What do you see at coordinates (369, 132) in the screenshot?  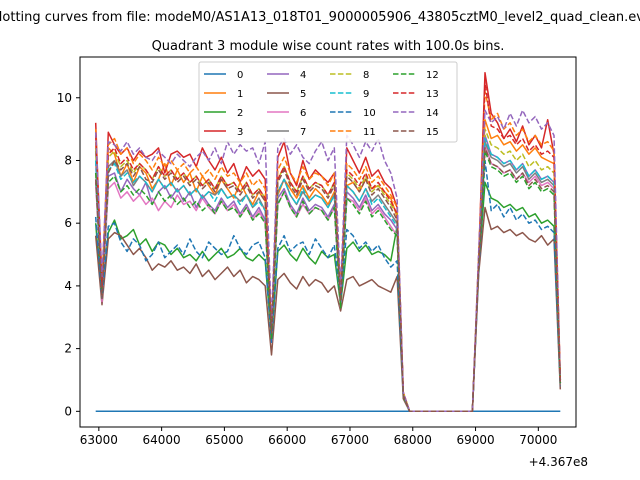 I see `legend-label-11: 11` at bounding box center [369, 132].